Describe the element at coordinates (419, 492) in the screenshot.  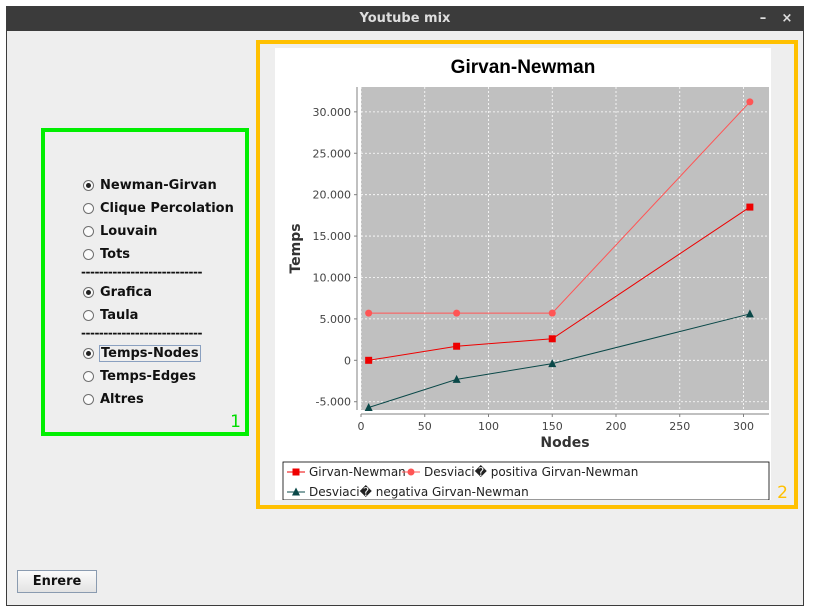
I see `legend-label: Desviaci� negativa Girvan-Newman` at that location.